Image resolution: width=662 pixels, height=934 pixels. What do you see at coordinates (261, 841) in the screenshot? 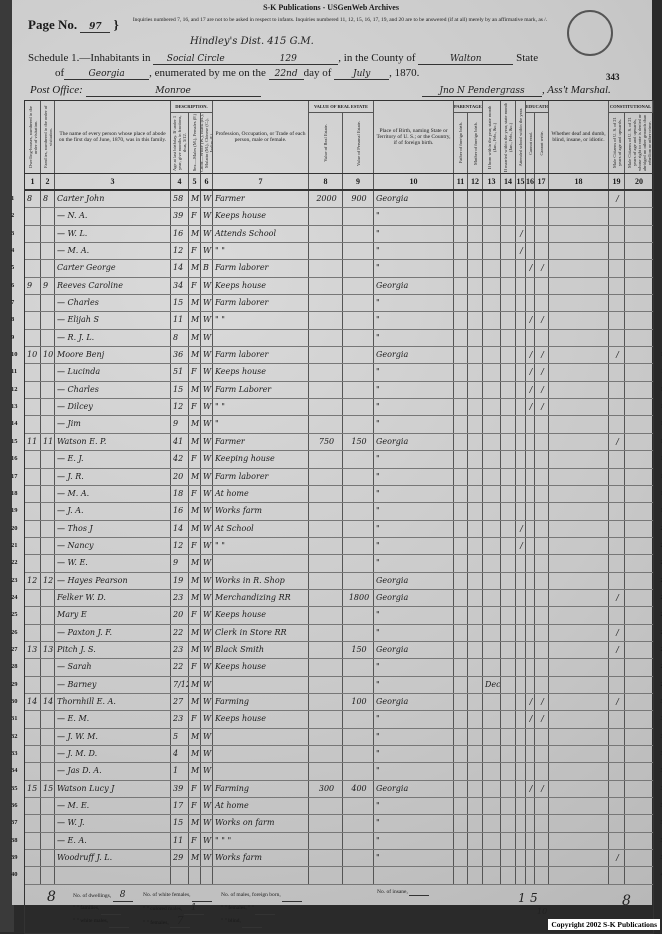
I see `cell-occ: " " "` at bounding box center [261, 841].